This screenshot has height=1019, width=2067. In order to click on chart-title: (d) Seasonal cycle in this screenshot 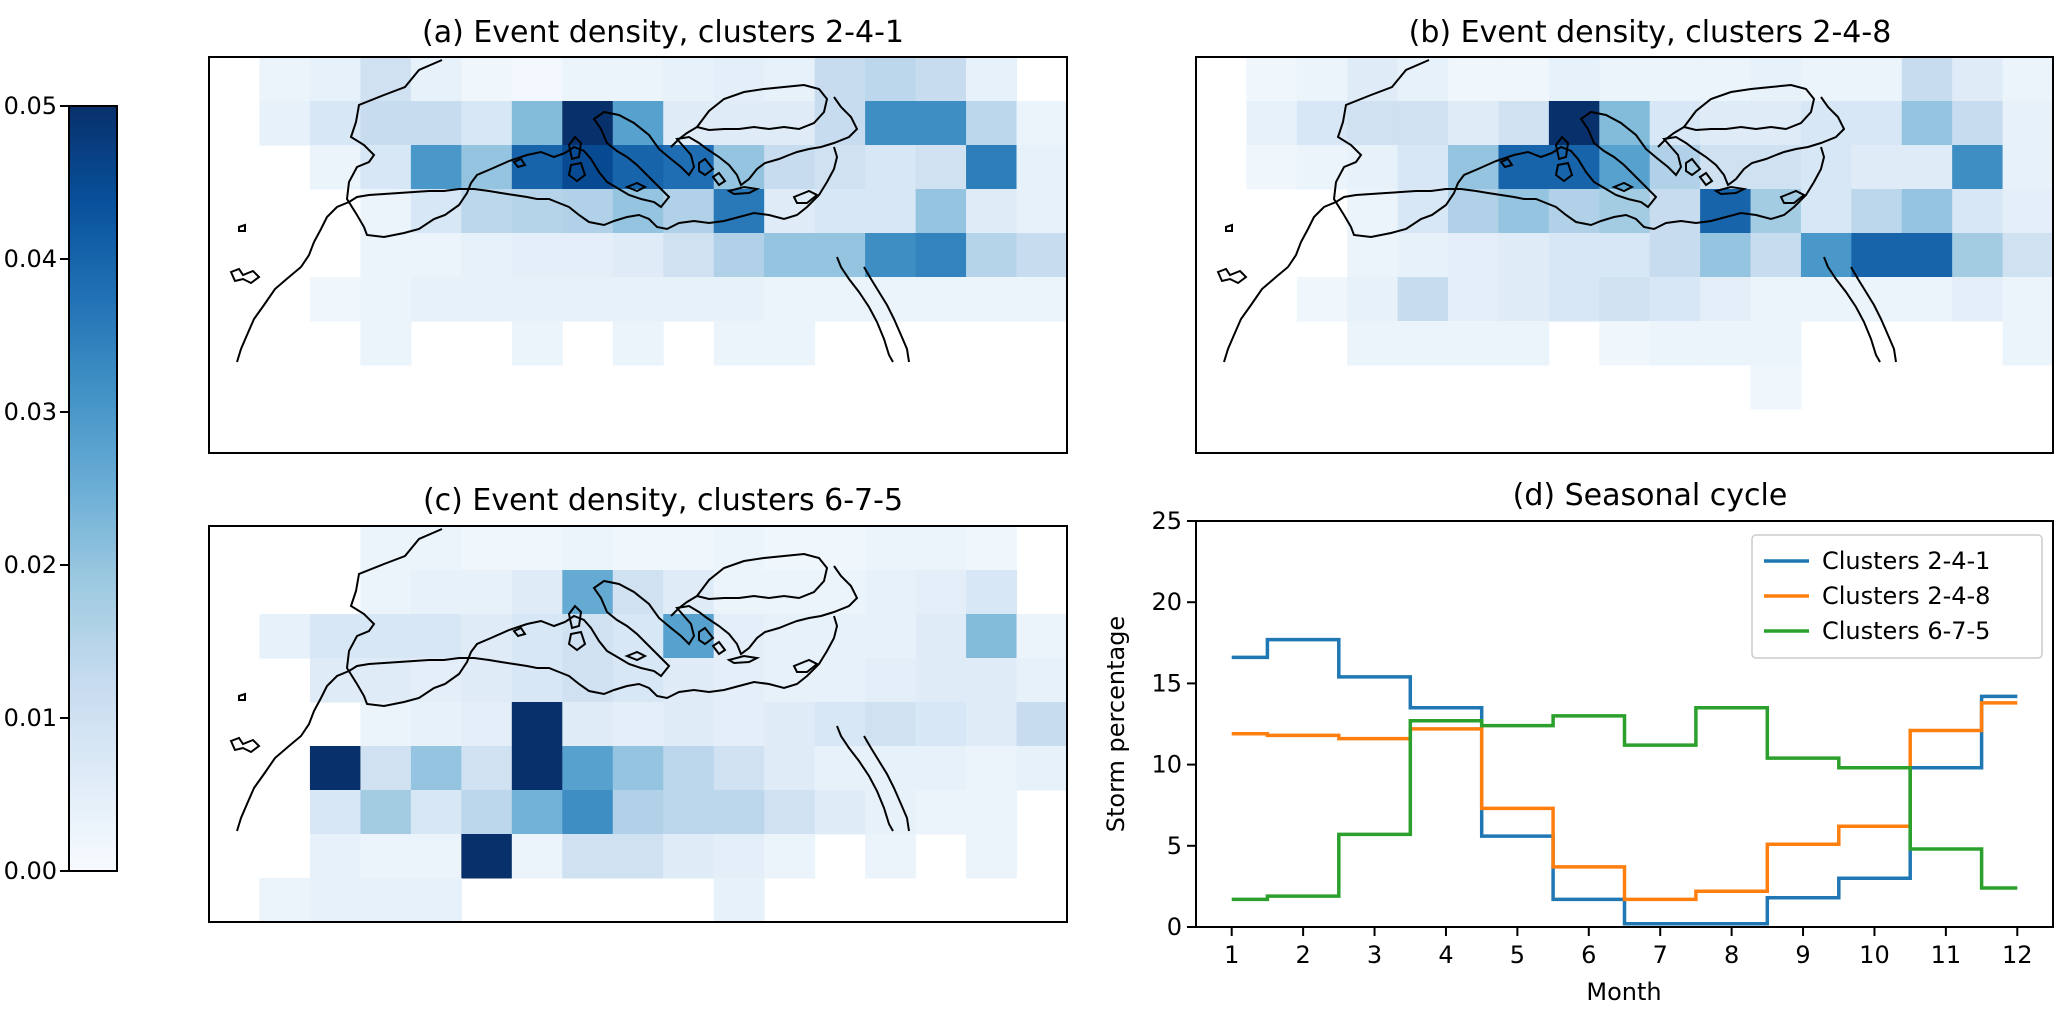, I will do `click(1650, 495)`.